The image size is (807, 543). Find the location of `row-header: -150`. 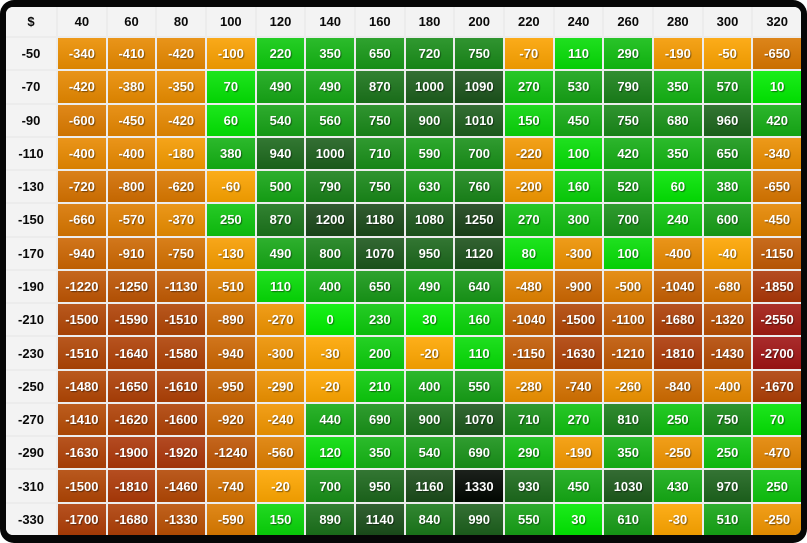

row-header: -150 is located at coordinates (31, 220).